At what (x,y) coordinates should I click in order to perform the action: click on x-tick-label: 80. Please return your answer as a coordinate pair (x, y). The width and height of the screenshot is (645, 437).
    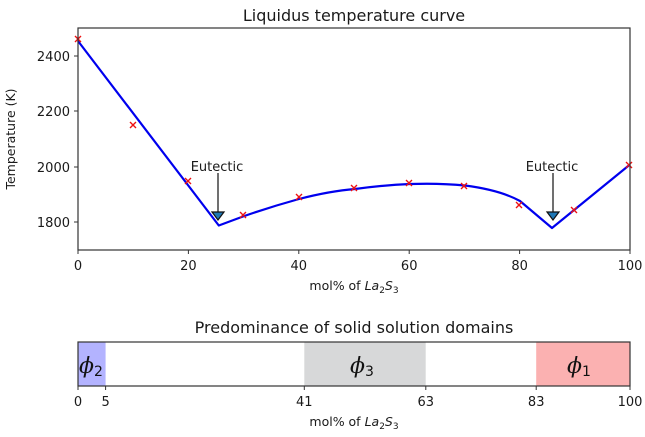
    Looking at the image, I should click on (519, 266).